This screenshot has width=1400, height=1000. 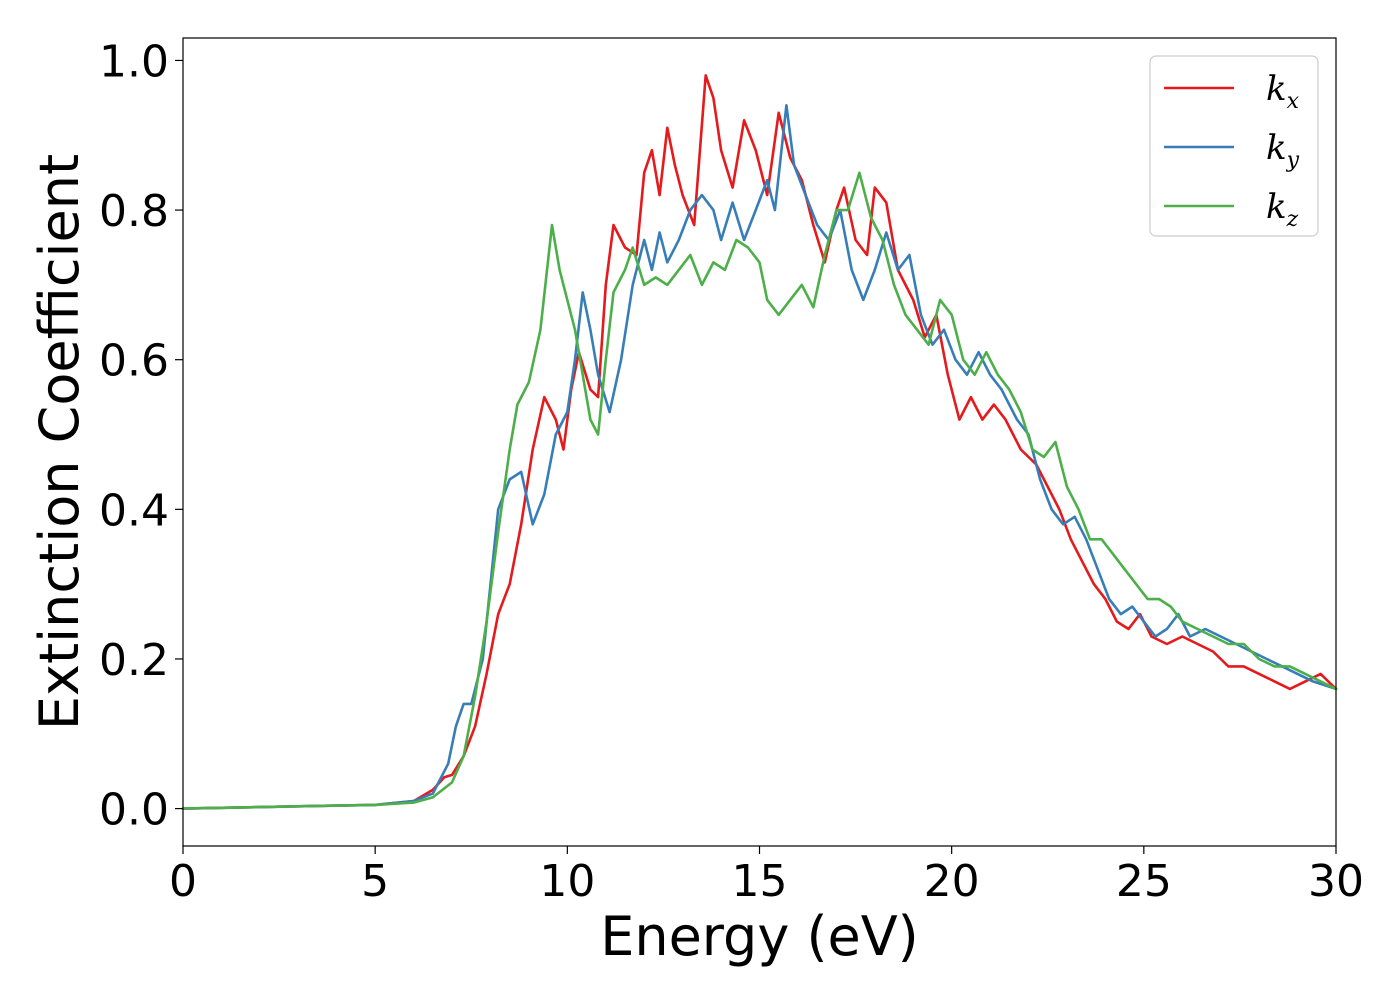 I want to click on legend-label-x: kx, so click(x=1283, y=91).